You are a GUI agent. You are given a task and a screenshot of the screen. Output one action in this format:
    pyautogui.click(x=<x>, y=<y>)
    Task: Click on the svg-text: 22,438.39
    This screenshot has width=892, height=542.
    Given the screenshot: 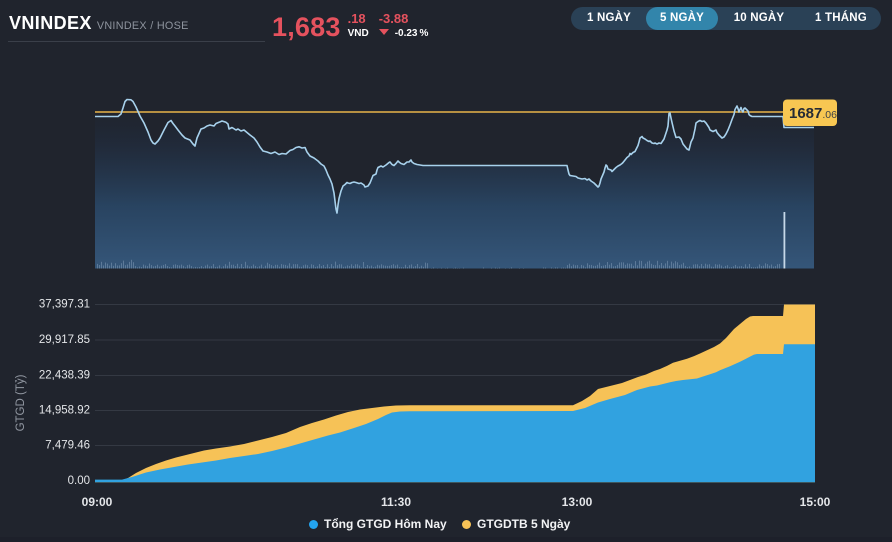 What is the action you would take?
    pyautogui.click(x=64, y=376)
    